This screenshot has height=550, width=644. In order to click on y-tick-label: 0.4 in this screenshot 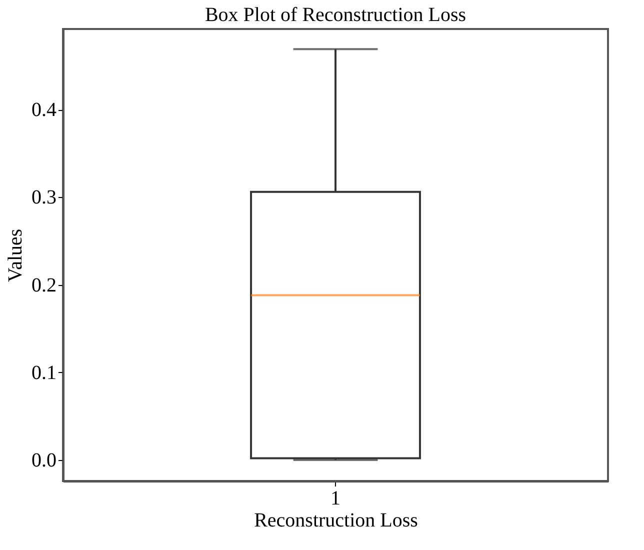, I will do `click(44, 110)`.